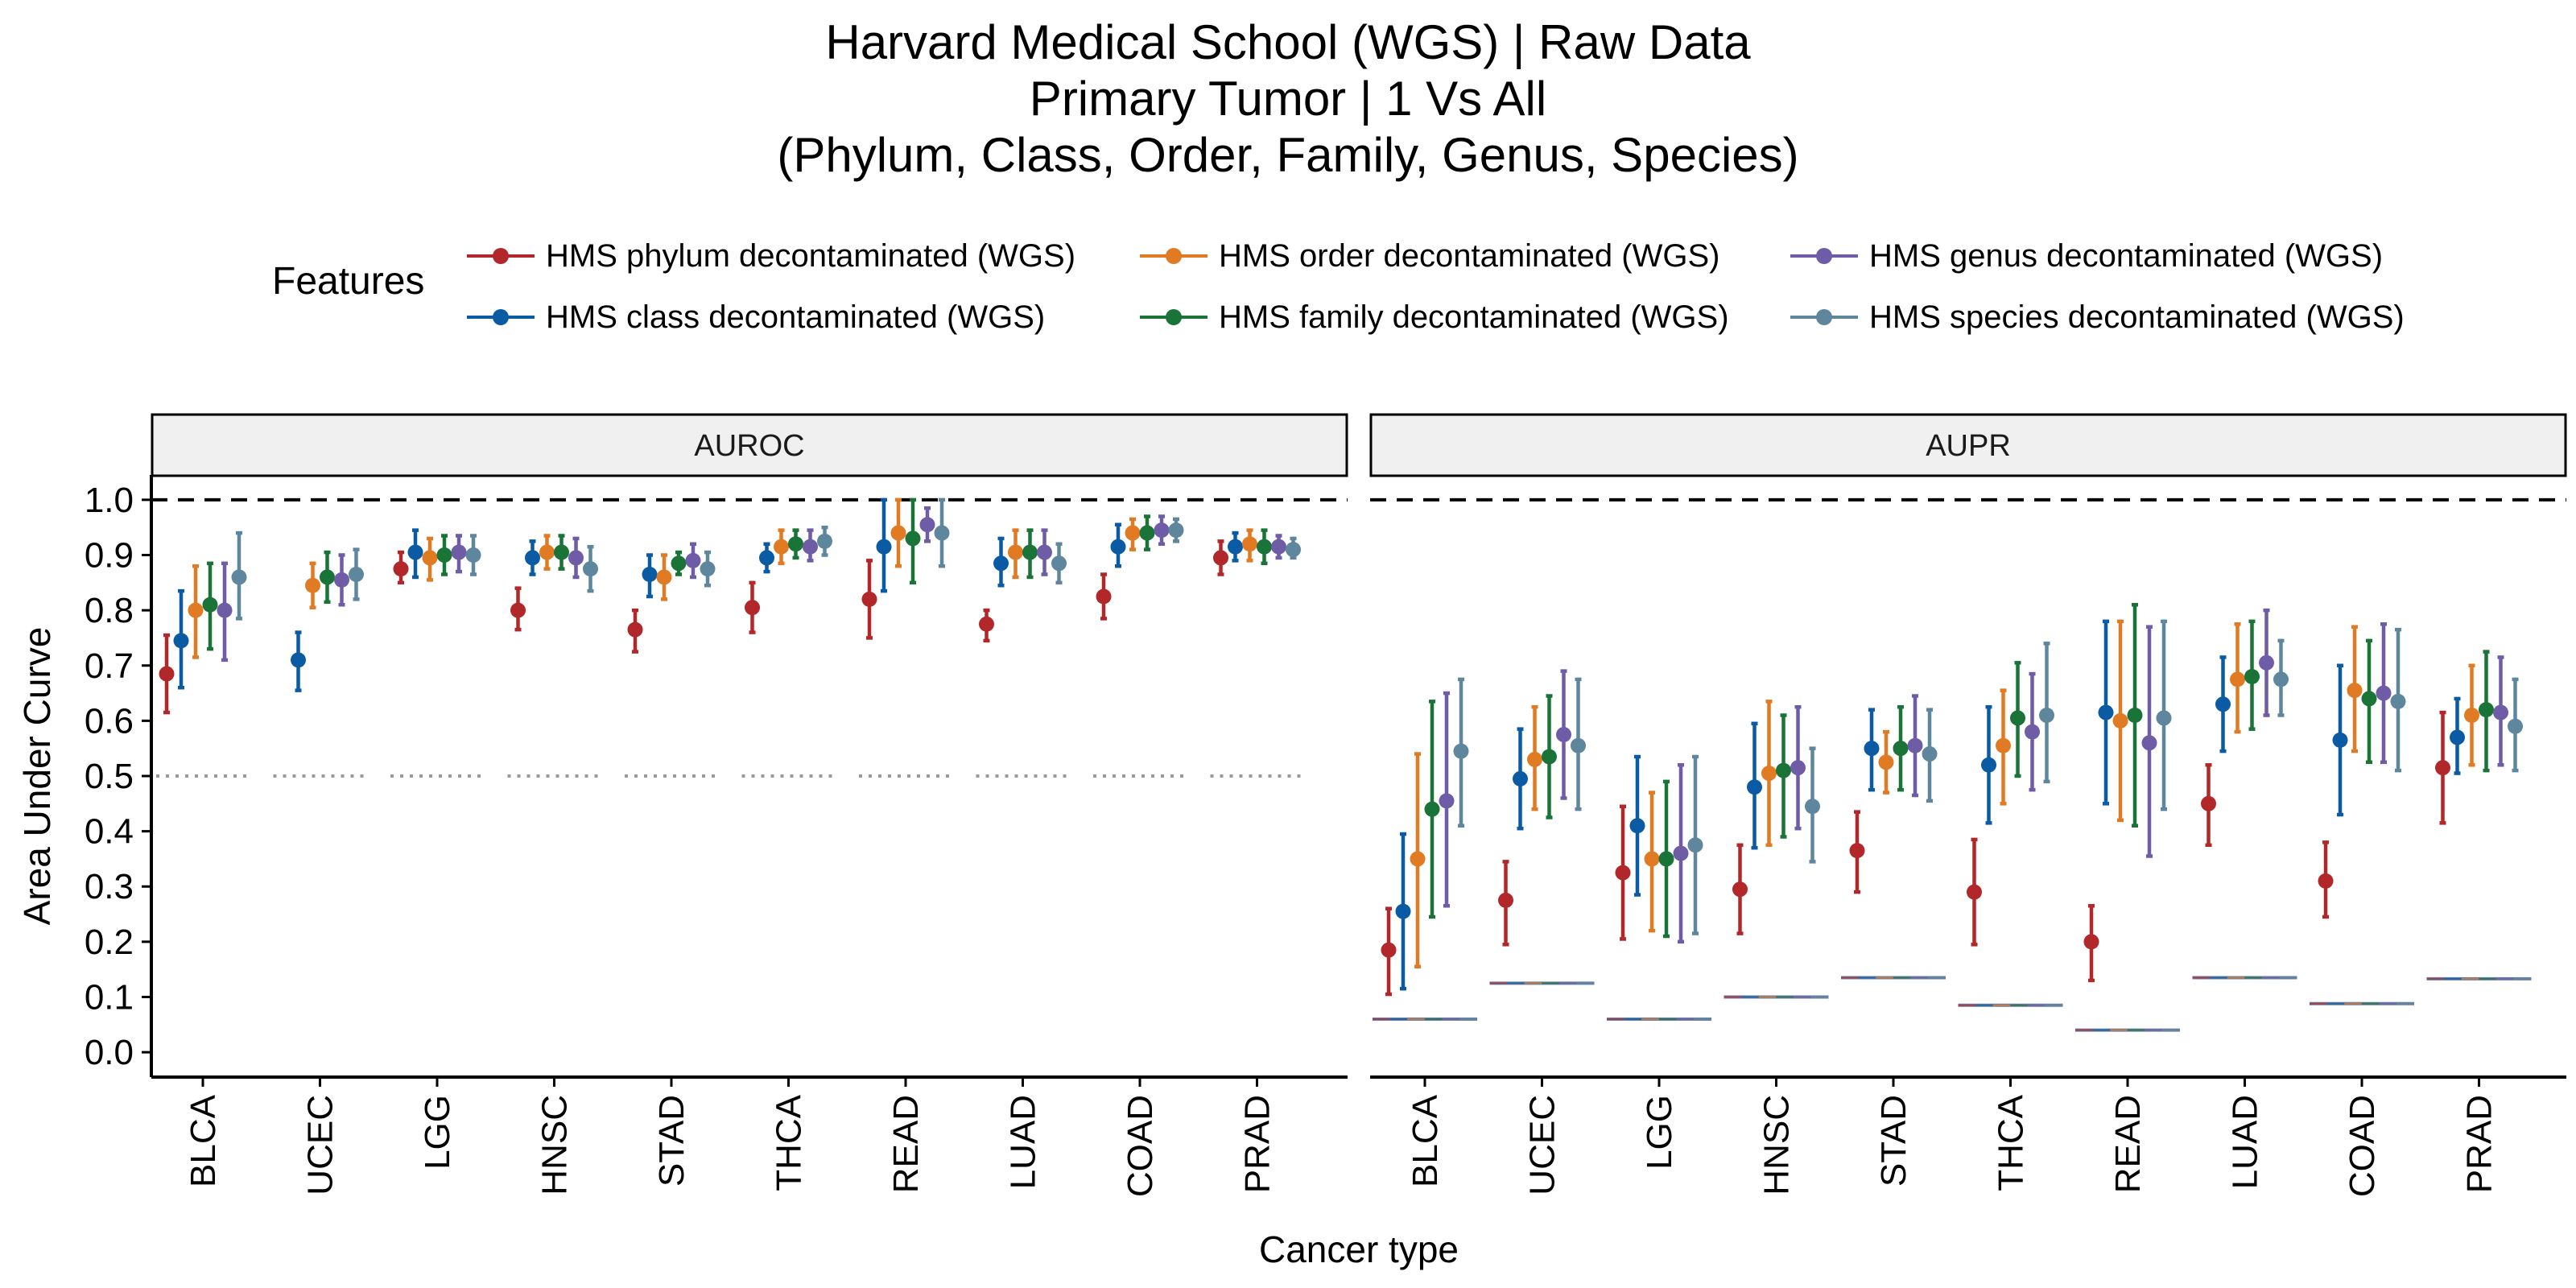  I want to click on x-tick-label-thca: THCA, so click(2012, 1142).